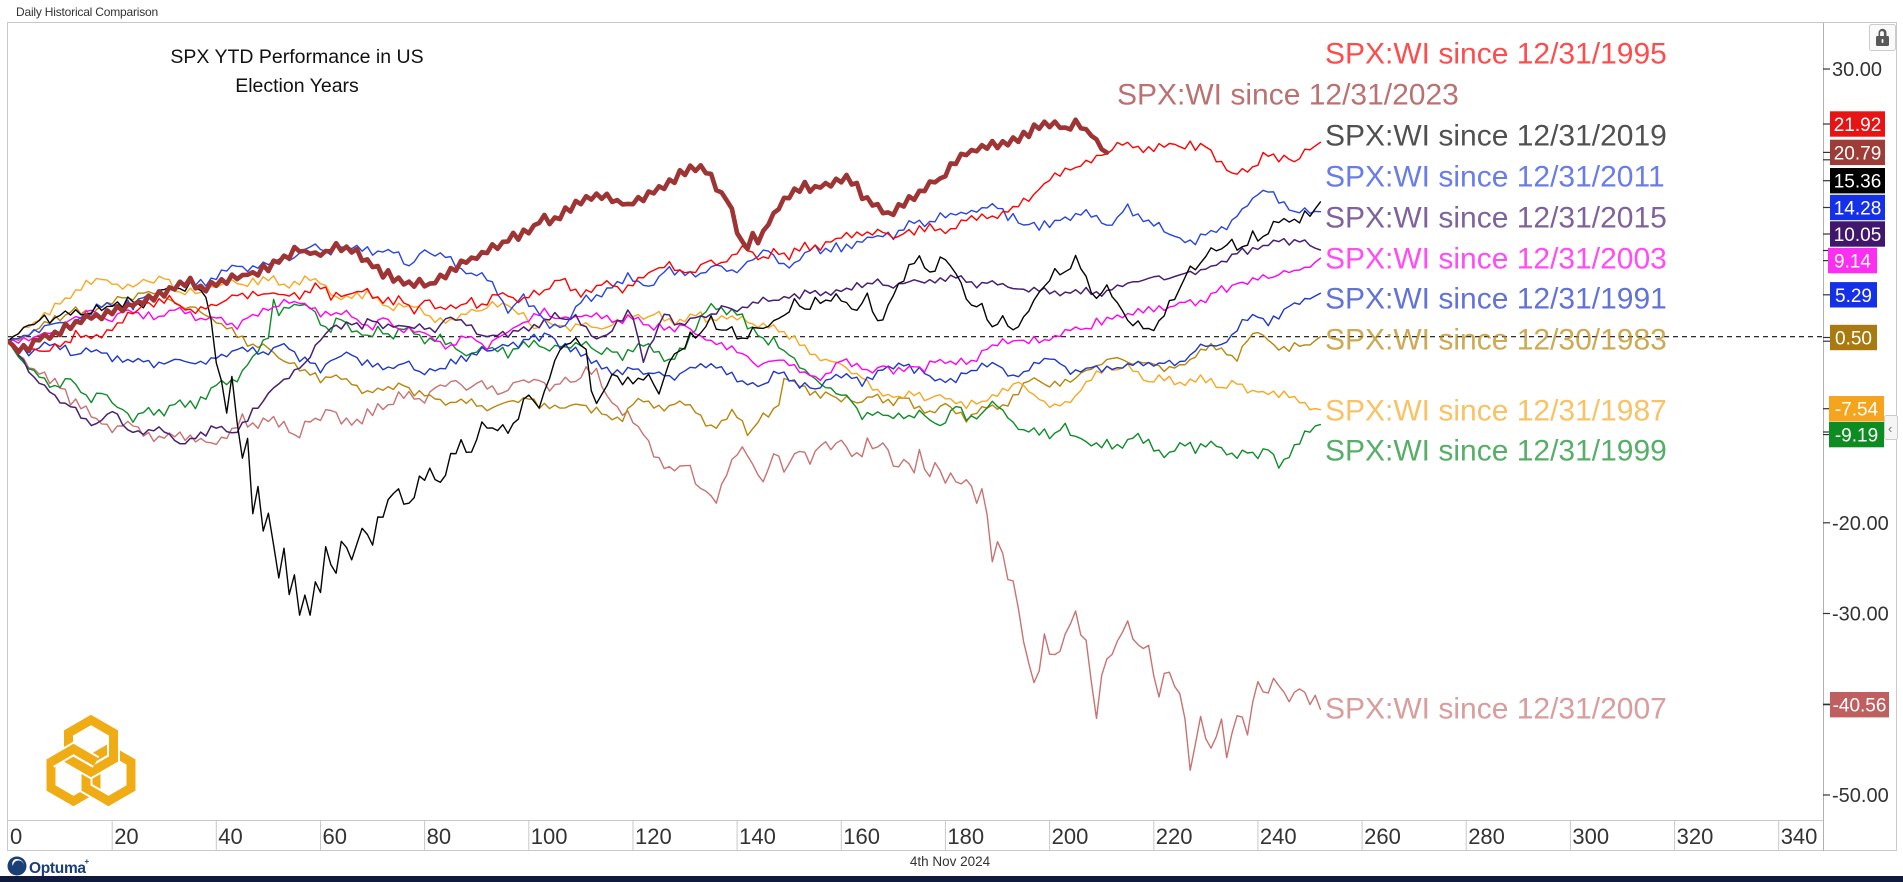 The width and height of the screenshot is (1903, 882). What do you see at coordinates (1860, 796) in the screenshot?
I see `svg-text: -50.00` at bounding box center [1860, 796].